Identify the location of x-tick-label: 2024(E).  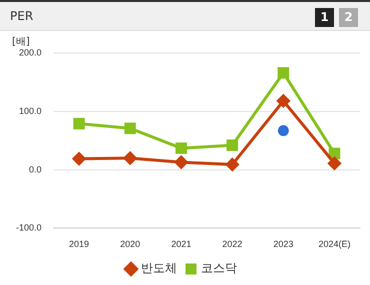
(334, 244).